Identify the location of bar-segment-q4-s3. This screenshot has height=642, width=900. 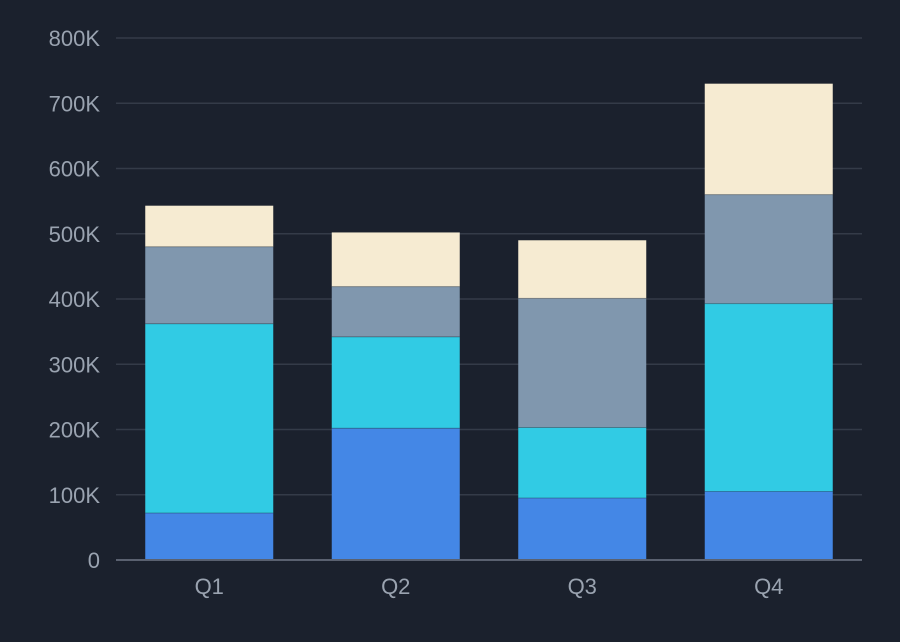
(768, 249).